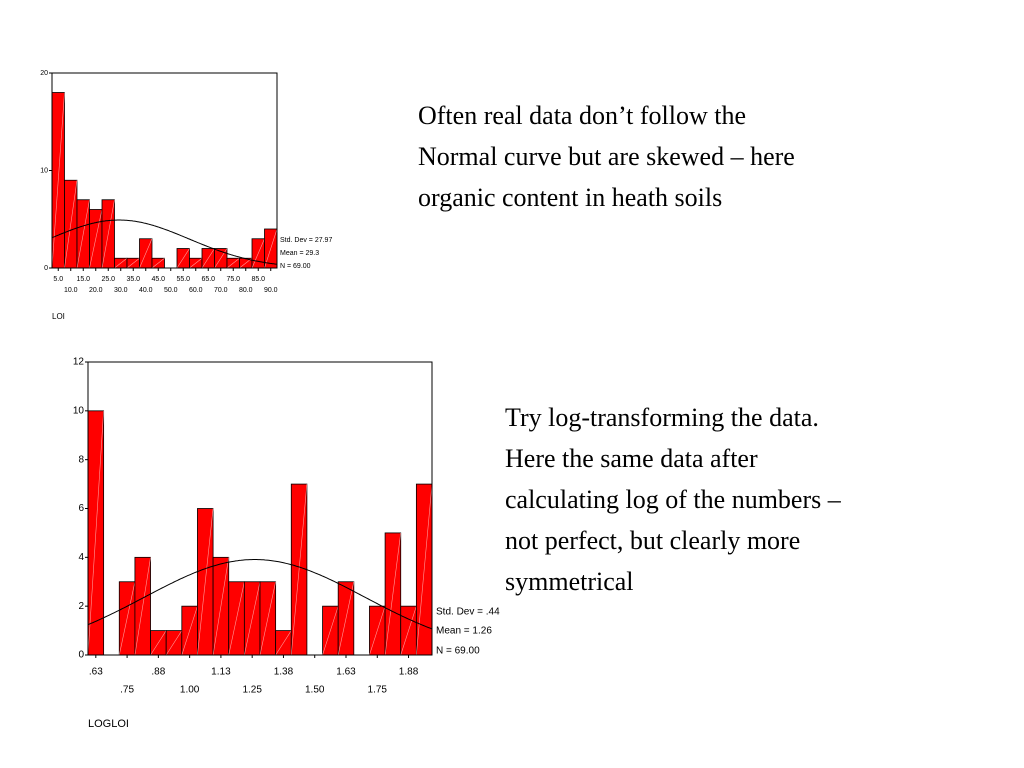  Describe the element at coordinates (146, 290) in the screenshot. I see `x-tick-label: 40.0` at that location.